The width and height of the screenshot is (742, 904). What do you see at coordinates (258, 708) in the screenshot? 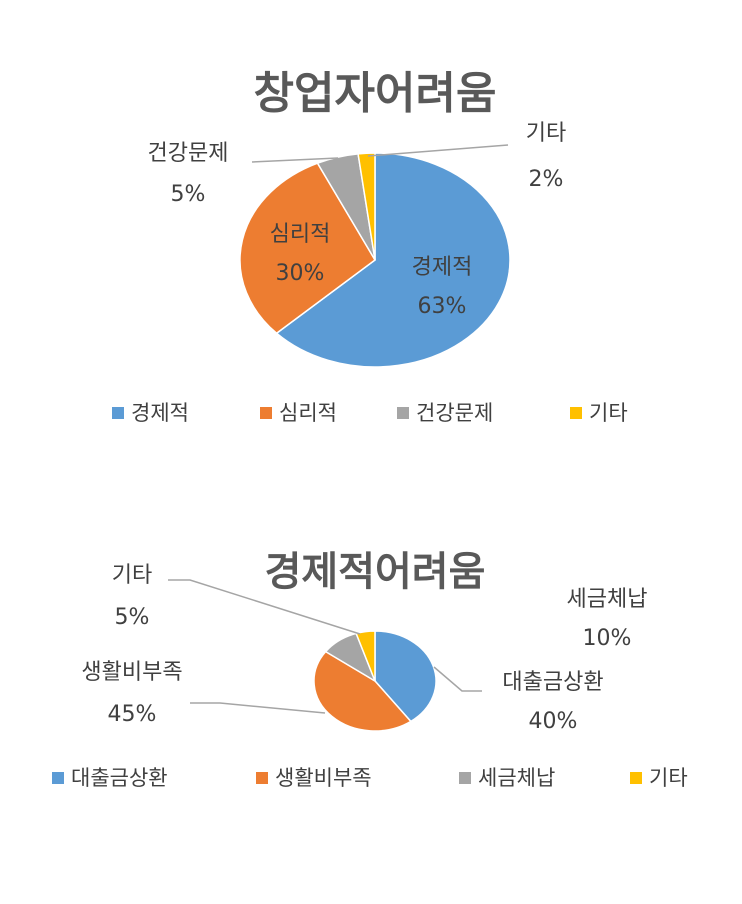
I see `chart-2-leader-living` at bounding box center [258, 708].